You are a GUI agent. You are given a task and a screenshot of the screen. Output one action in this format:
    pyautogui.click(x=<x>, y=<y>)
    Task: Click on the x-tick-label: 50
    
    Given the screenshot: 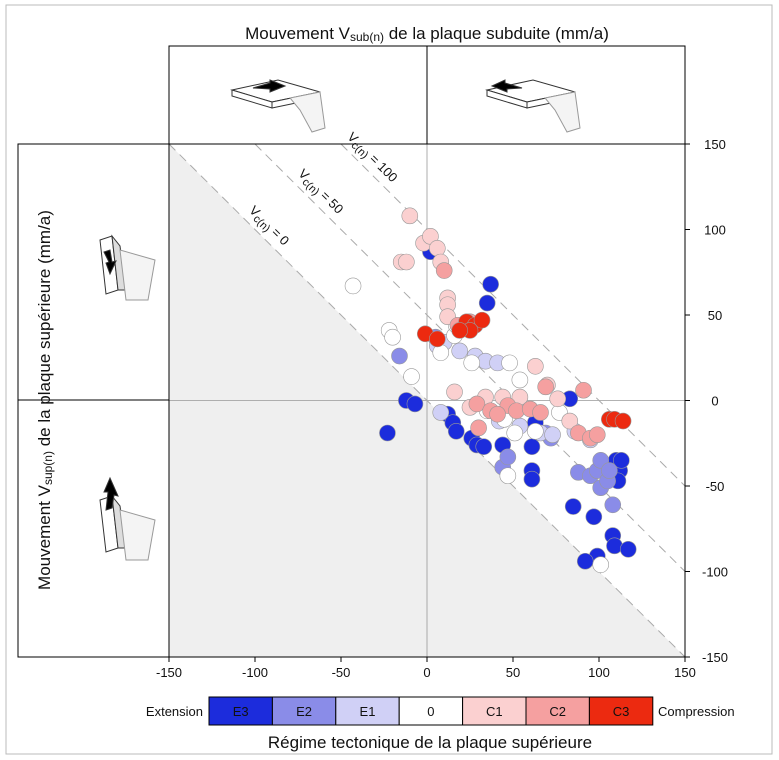 What is the action you would take?
    pyautogui.click(x=513, y=672)
    